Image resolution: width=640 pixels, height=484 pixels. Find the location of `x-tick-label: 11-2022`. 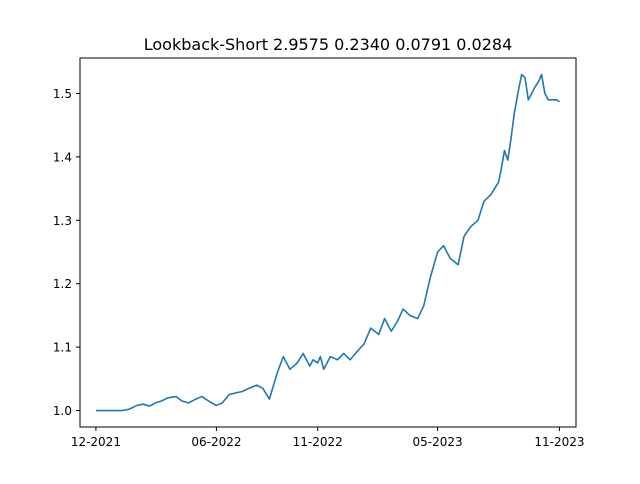

x-tick-label: 11-2022 is located at coordinates (318, 442).